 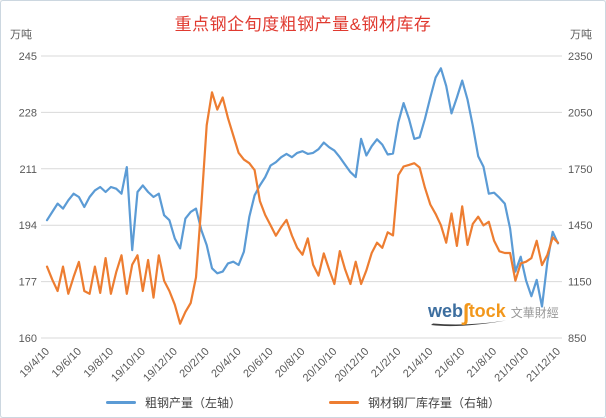 I want to click on left-axis-tick: 177, so click(x=28, y=283).